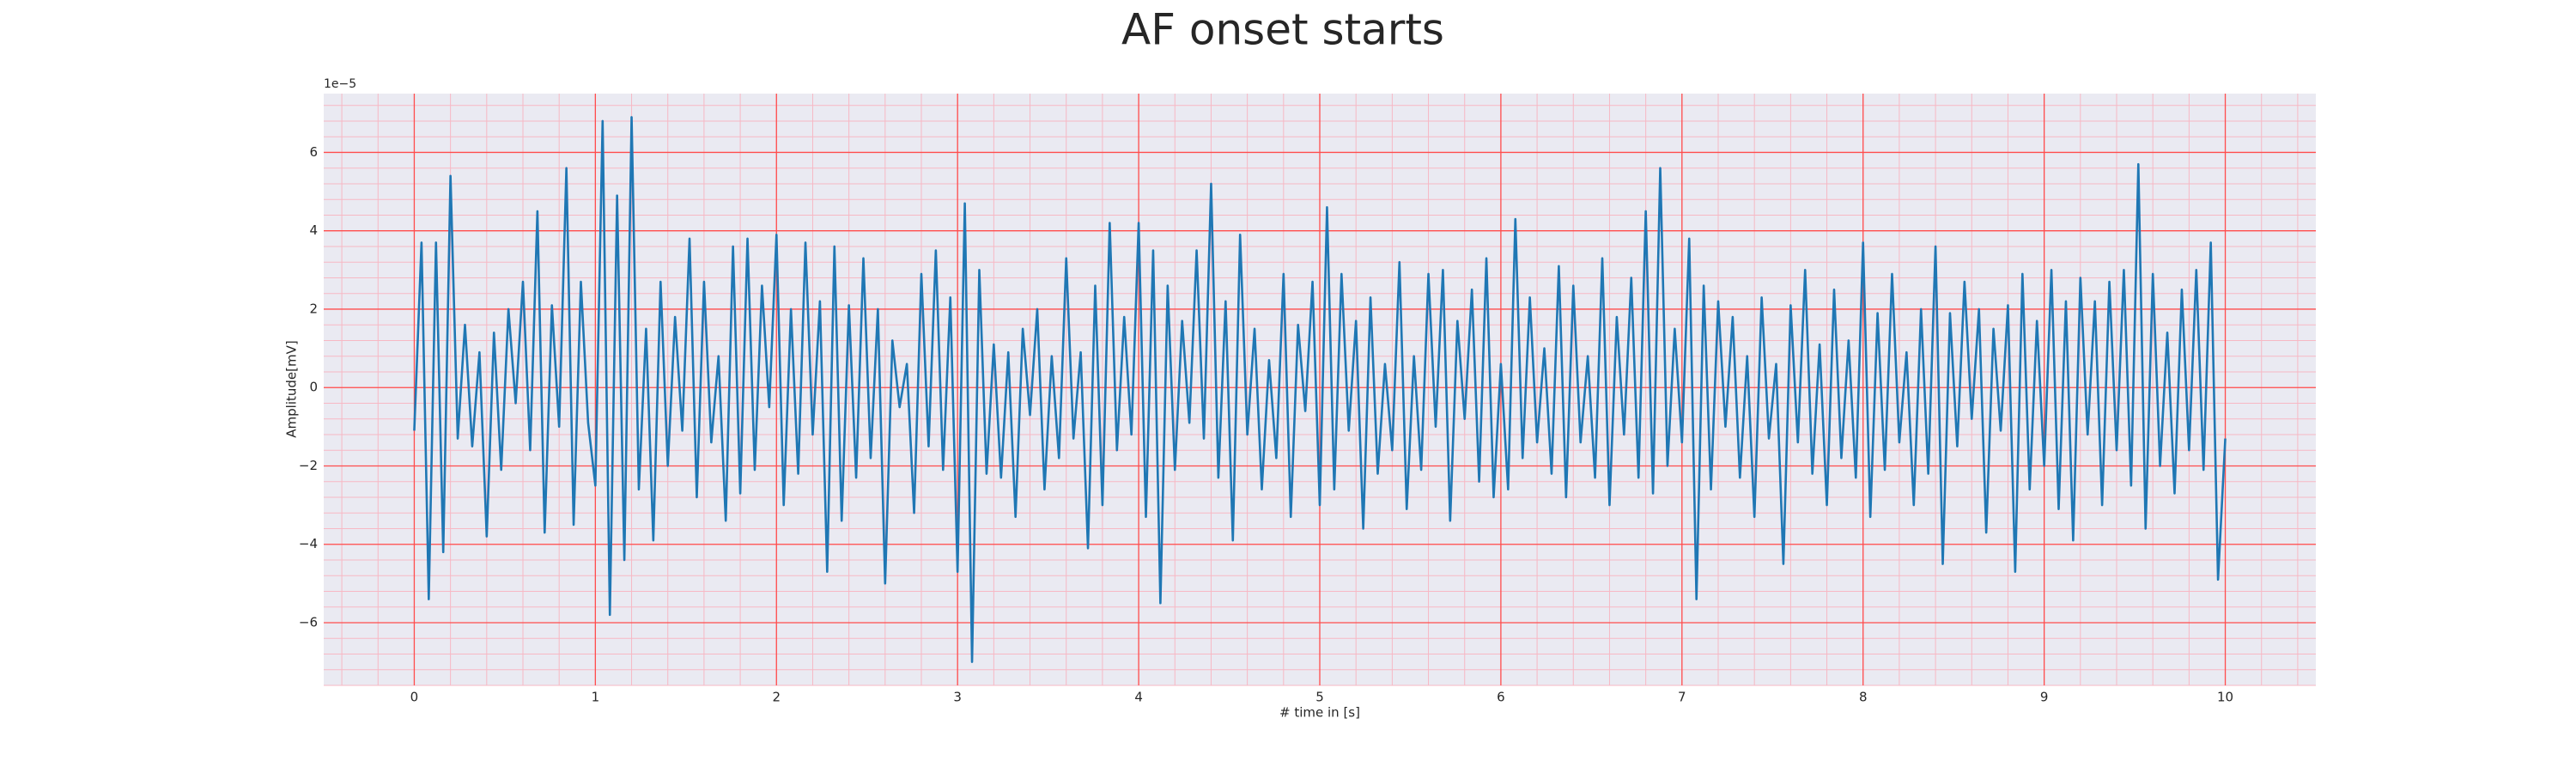 The height and width of the screenshot is (773, 2576). Describe the element at coordinates (308, 622) in the screenshot. I see `y-tick-label: −6` at that location.